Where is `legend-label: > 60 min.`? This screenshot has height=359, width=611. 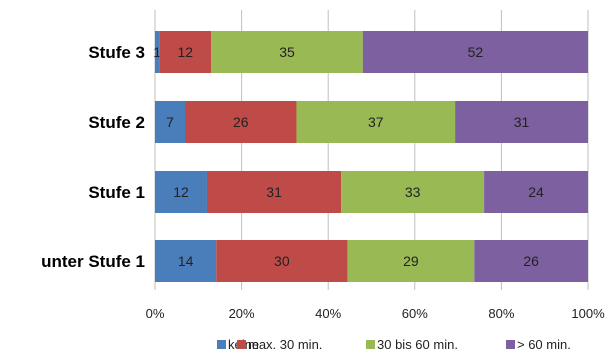 legend-label: > 60 min. is located at coordinates (544, 344).